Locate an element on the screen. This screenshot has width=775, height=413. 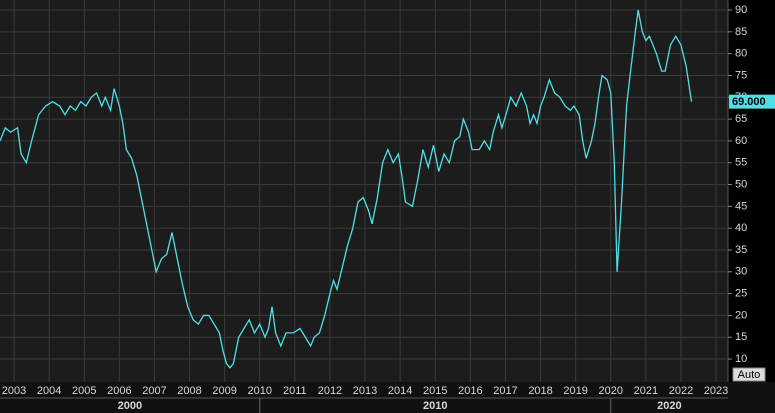
x-tick-label: 2019 is located at coordinates (575, 391).